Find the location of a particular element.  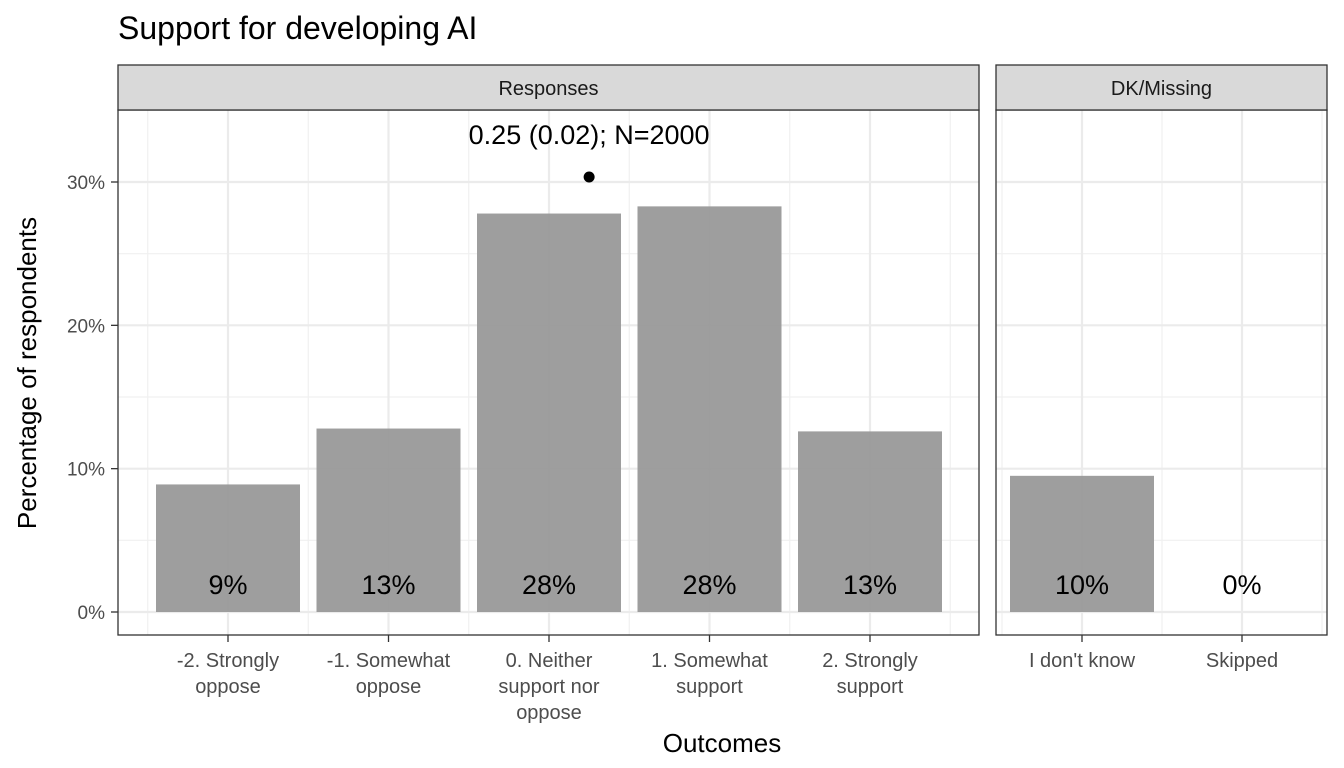

chart-title: Support for developing AI is located at coordinates (297, 28).